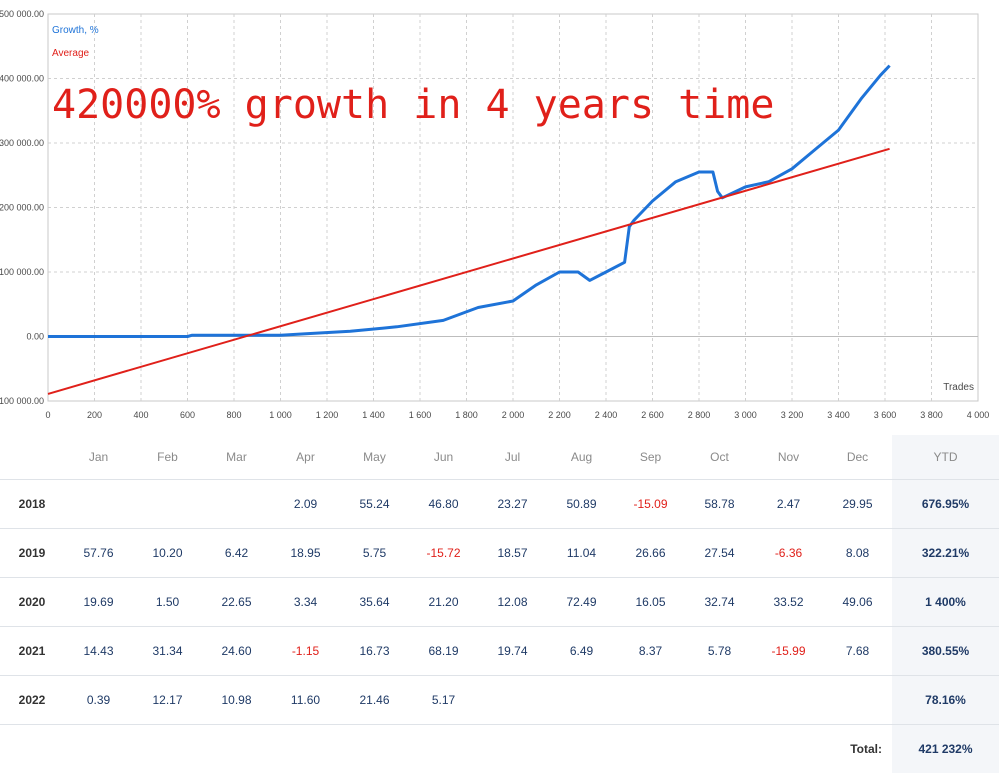 The height and width of the screenshot is (773, 999). Describe the element at coordinates (32, 553) in the screenshot. I see `row-year: 2019` at that location.